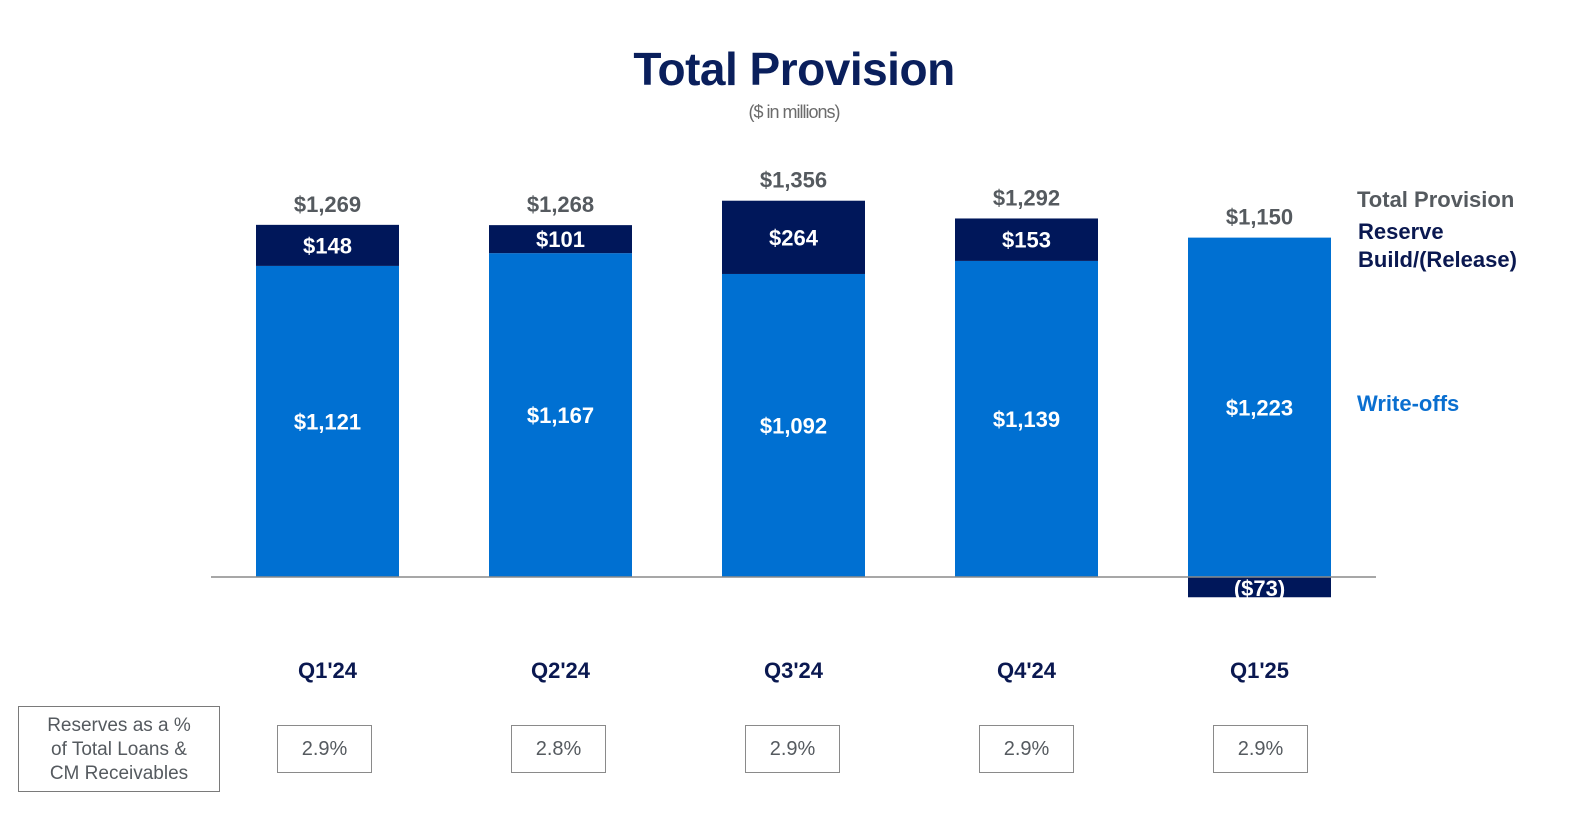  I want to click on reserves-pct-q1-25: 2.9%, so click(1260, 749).